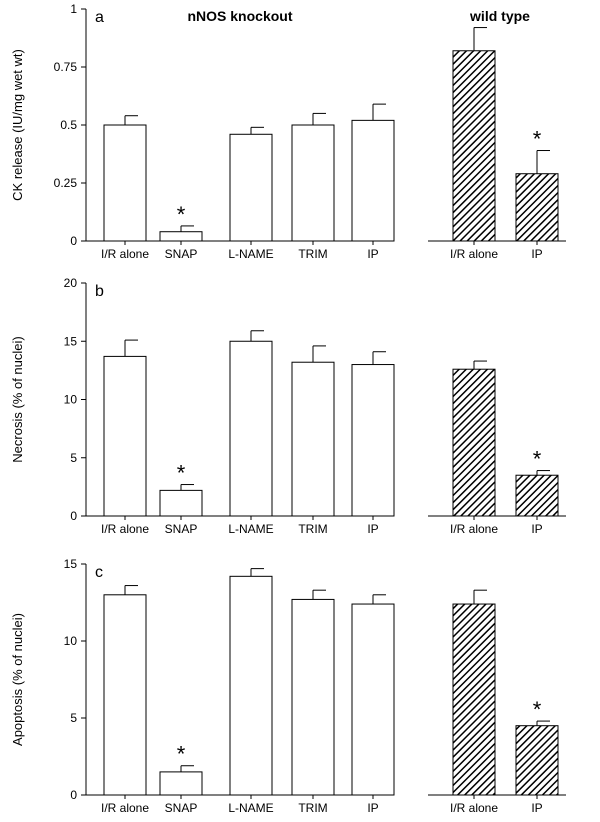 This screenshot has width=600, height=822. What do you see at coordinates (99, 291) in the screenshot?
I see `panel-letter: b` at bounding box center [99, 291].